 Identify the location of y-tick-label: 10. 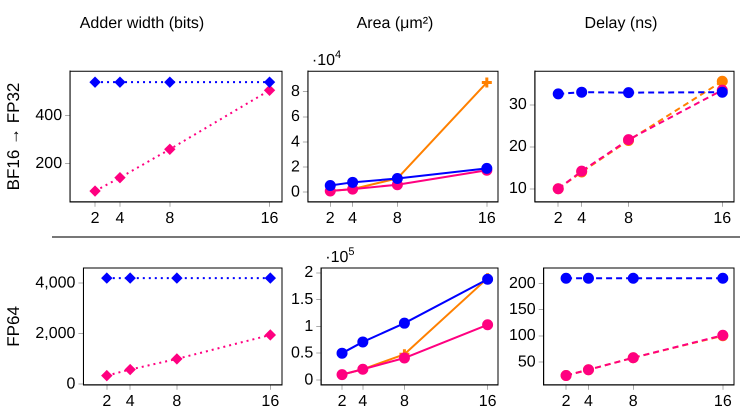
(518, 189).